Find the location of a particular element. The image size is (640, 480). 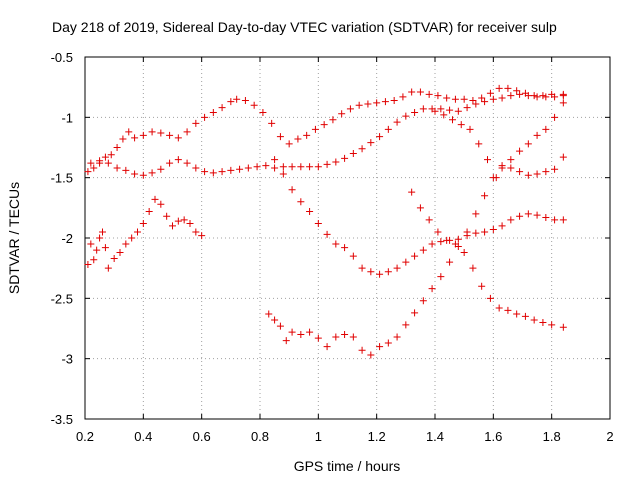

x-tick-label: 0.4 is located at coordinates (143, 436).